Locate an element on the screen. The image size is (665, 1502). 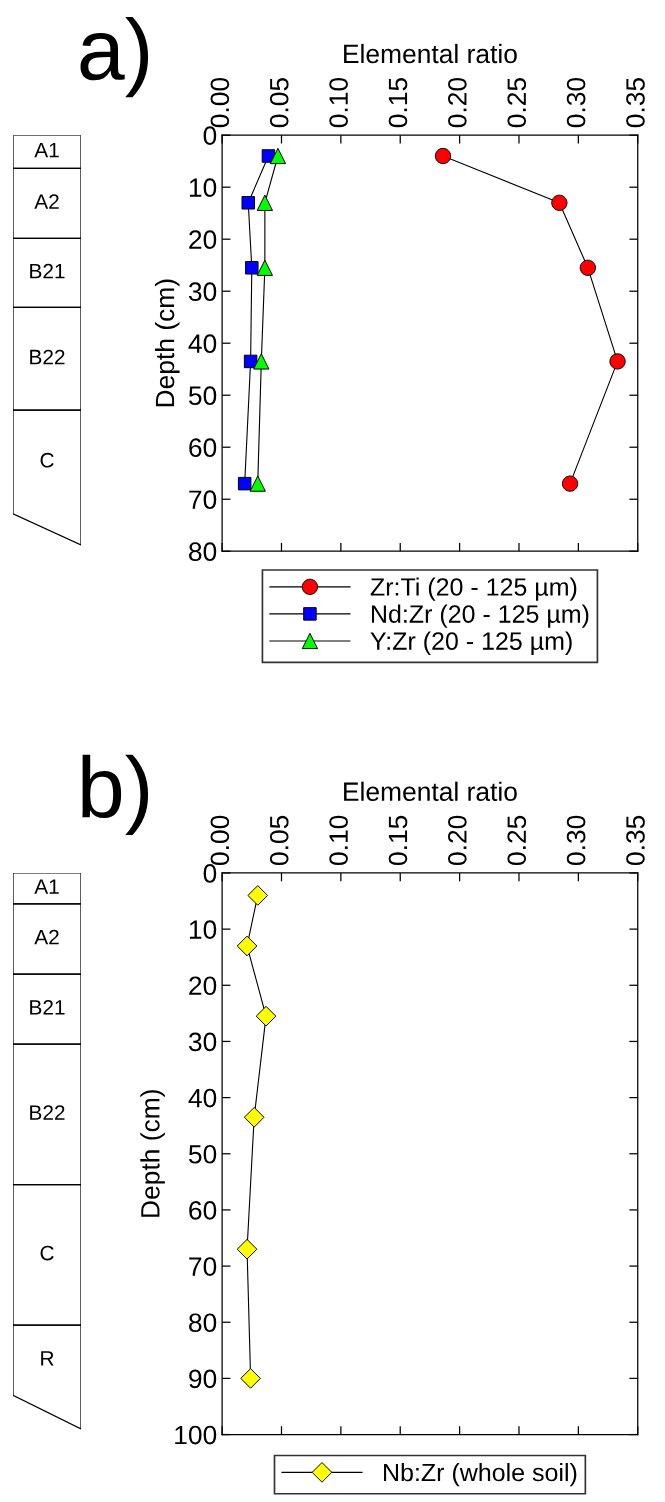
y-tick-label: 100 is located at coordinates (196, 1435).